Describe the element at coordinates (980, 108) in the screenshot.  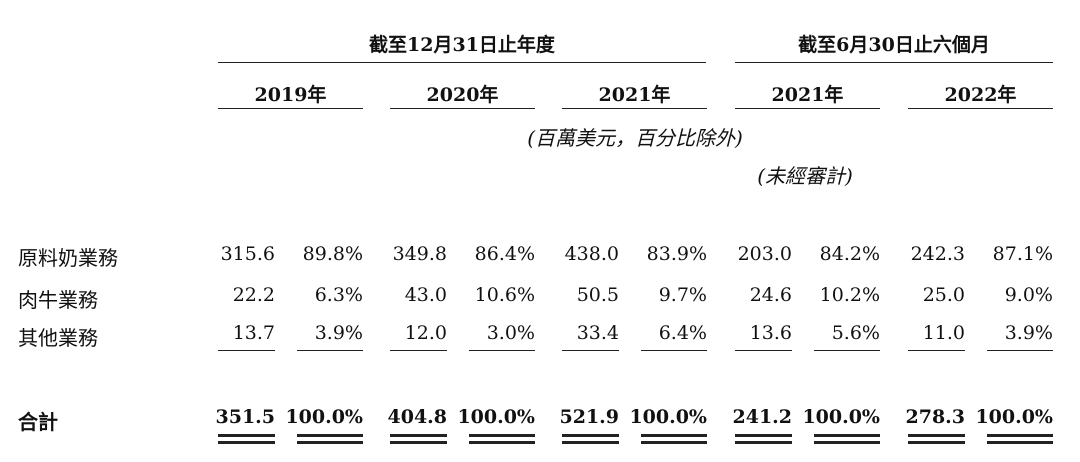
I see `year-rule-2022-h1` at that location.